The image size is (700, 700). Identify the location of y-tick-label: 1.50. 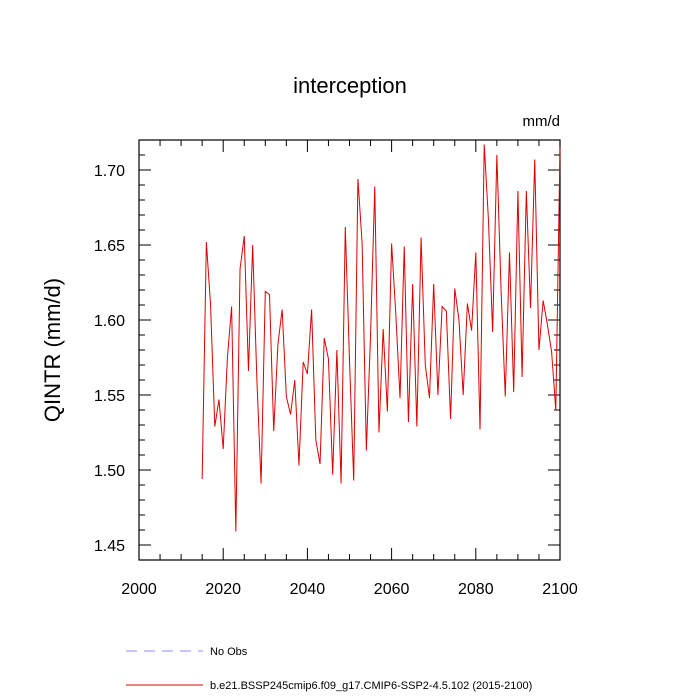
(109, 471).